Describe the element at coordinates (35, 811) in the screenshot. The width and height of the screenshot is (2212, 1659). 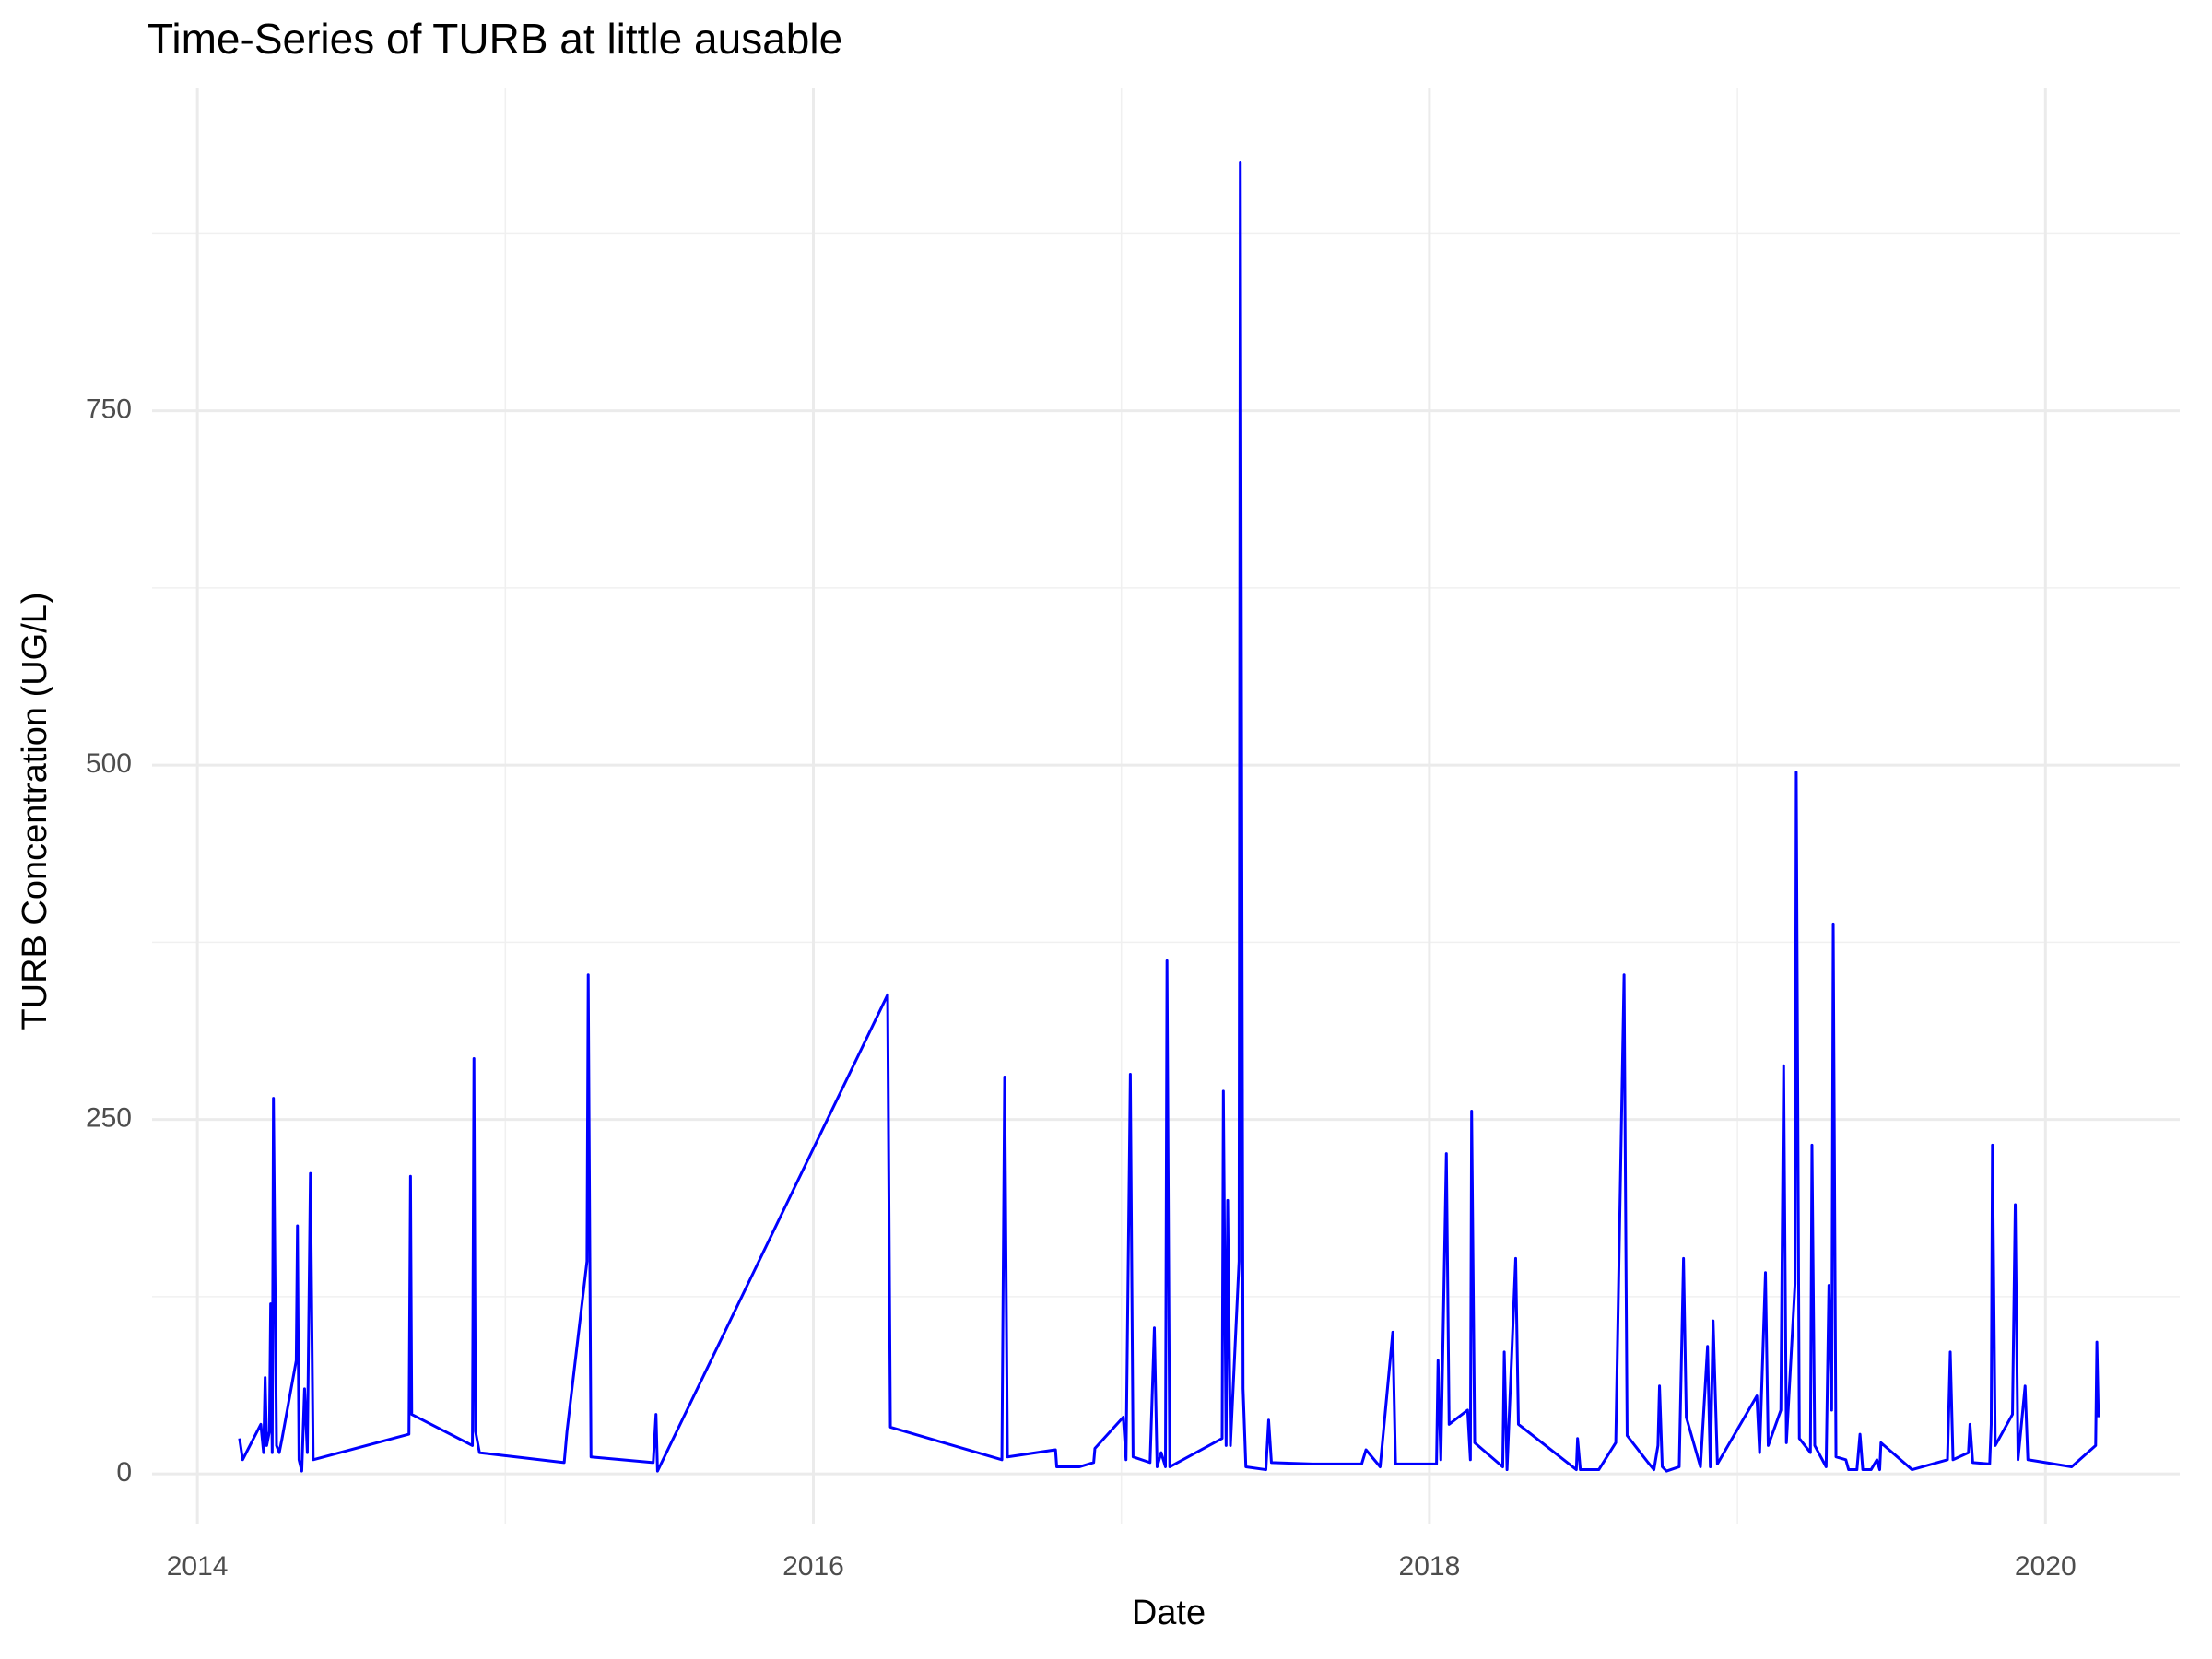
I see `y-axis-title: TURB Concentration (UG/L)` at that location.